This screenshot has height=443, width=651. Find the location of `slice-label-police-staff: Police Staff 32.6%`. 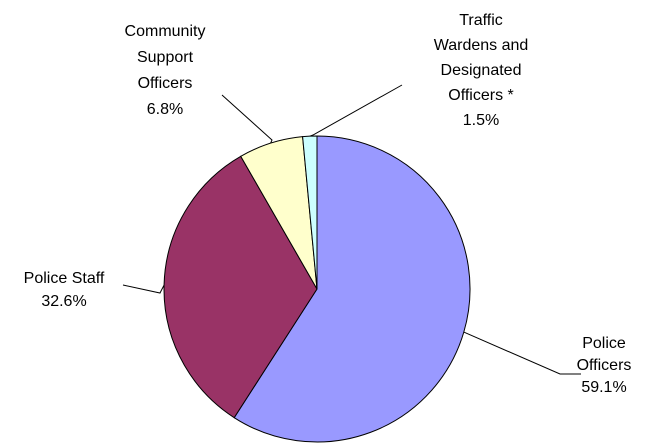

slice-label-police-staff: Police Staff 32.6% is located at coordinates (64, 290).